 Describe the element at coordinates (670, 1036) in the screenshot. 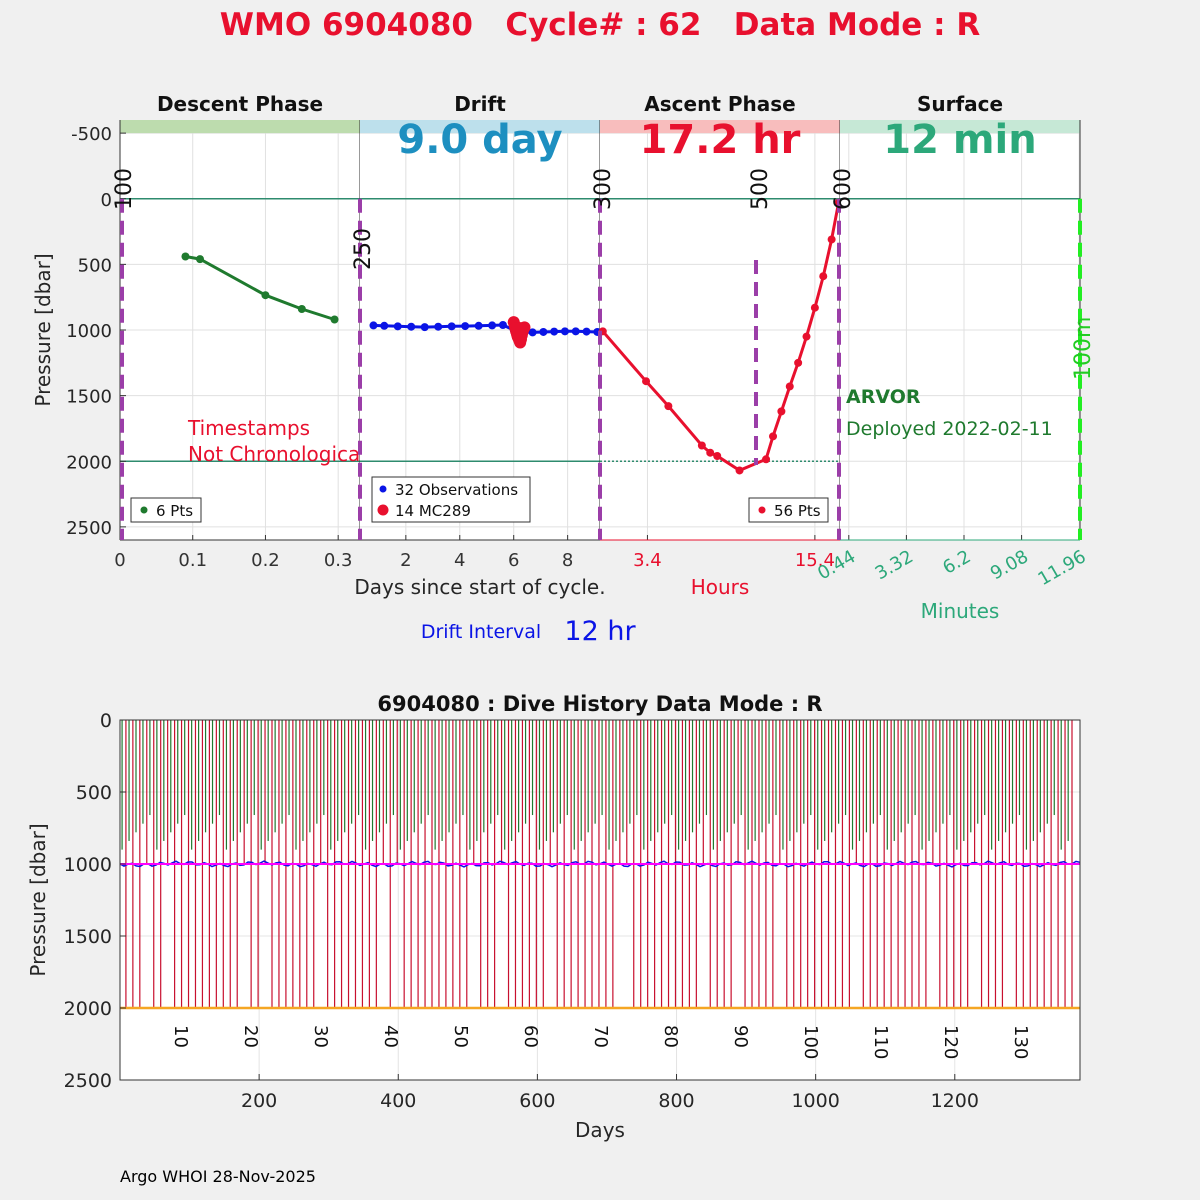

I see `cycle-number-label: 80` at that location.